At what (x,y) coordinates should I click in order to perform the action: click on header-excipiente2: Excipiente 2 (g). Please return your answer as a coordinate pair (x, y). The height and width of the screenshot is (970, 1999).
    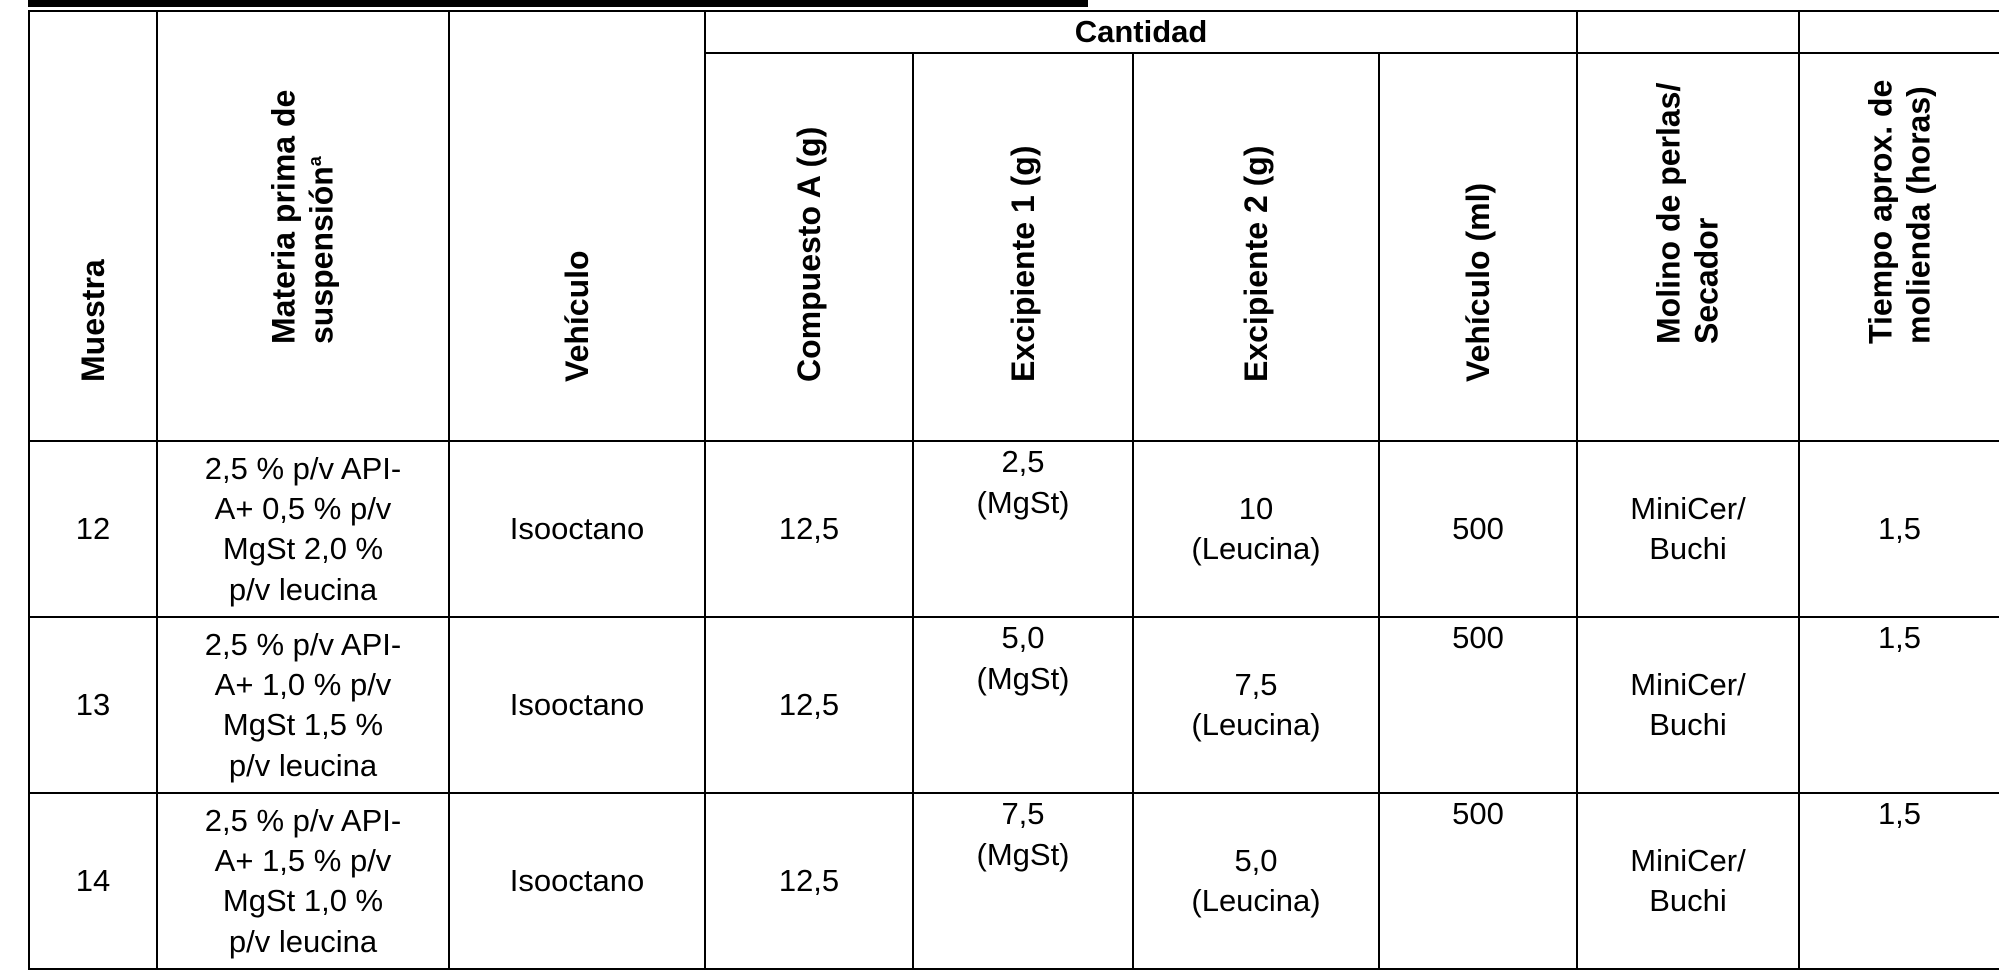
    Looking at the image, I should click on (1256, 247).